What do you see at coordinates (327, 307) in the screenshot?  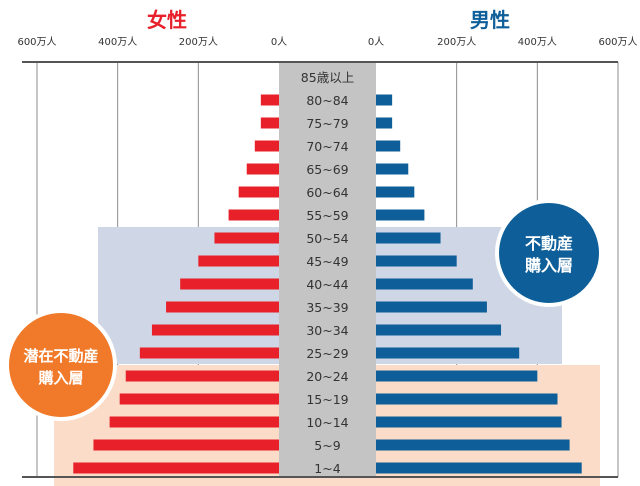 I see `age-group-label: 35~39` at bounding box center [327, 307].